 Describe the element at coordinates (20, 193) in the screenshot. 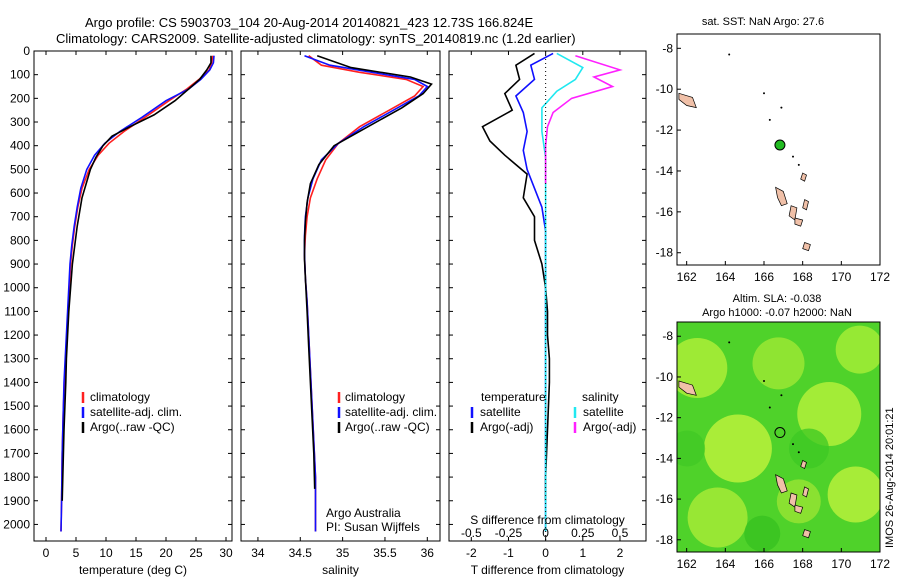

I see `y-tick-label: 600` at that location.